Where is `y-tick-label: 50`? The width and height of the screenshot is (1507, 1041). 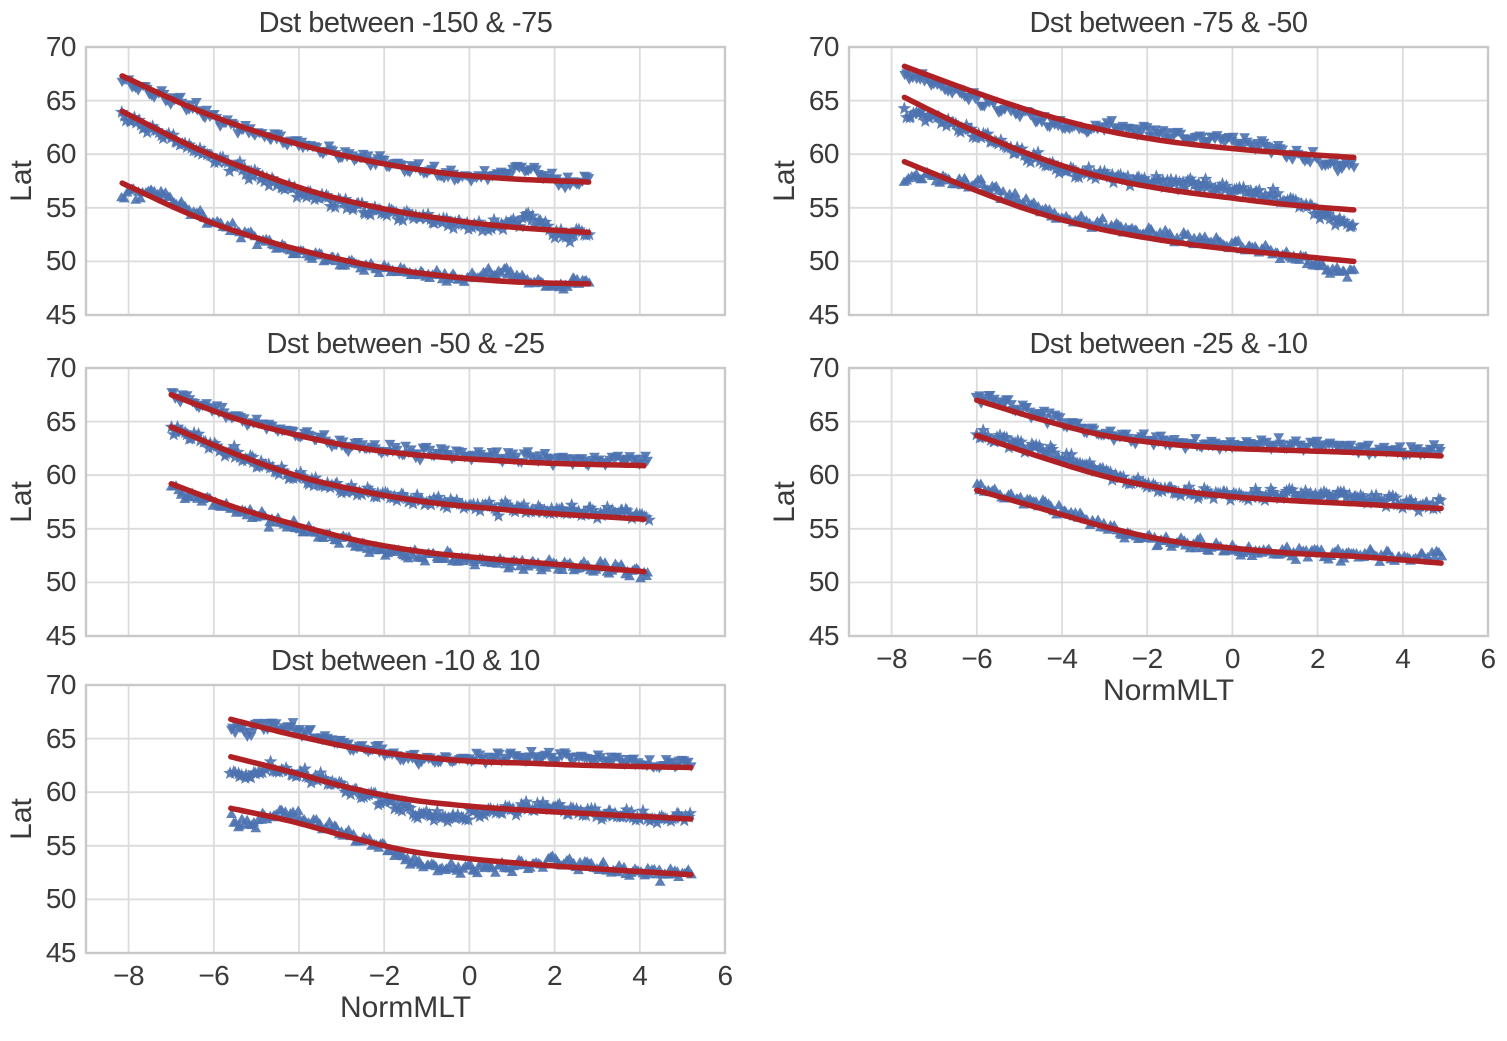 y-tick-label: 50 is located at coordinates (824, 582).